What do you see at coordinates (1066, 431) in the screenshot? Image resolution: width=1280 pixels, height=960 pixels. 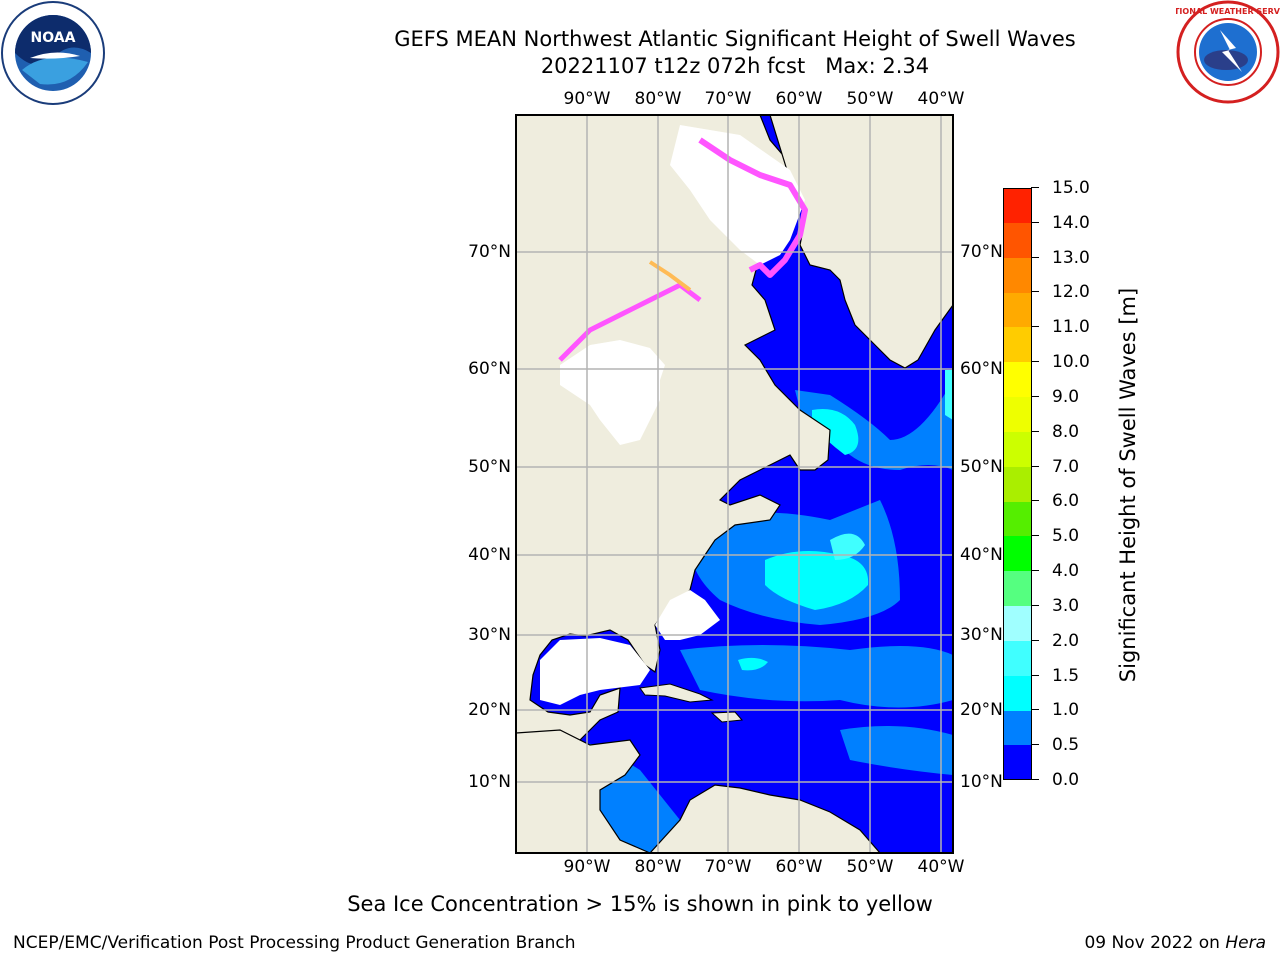 I see `colorbar-tick-label: 8.0` at bounding box center [1066, 431].